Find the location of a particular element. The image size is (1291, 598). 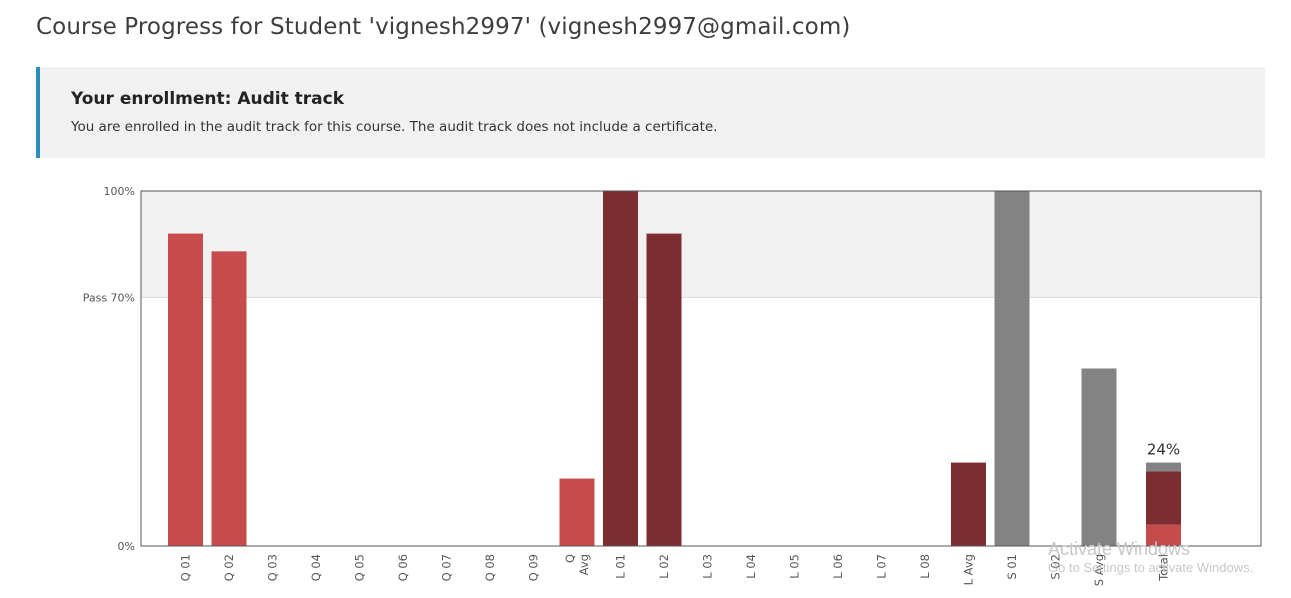

x-tick-label: L 06 is located at coordinates (838, 566).